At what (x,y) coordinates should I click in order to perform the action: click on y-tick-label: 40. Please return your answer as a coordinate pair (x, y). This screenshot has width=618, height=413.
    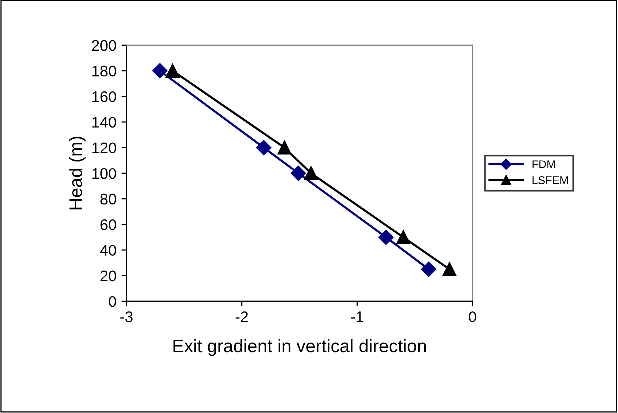
    Looking at the image, I should click on (108, 250).